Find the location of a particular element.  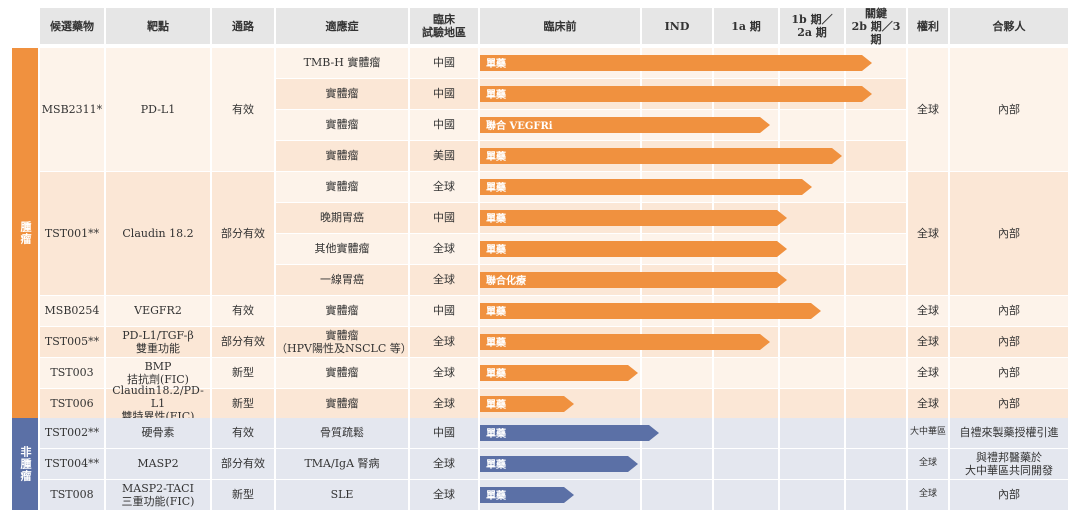

indication-cell: 實體瘤 （HPV陽性及NSCLC 等） is located at coordinates (344, 342).